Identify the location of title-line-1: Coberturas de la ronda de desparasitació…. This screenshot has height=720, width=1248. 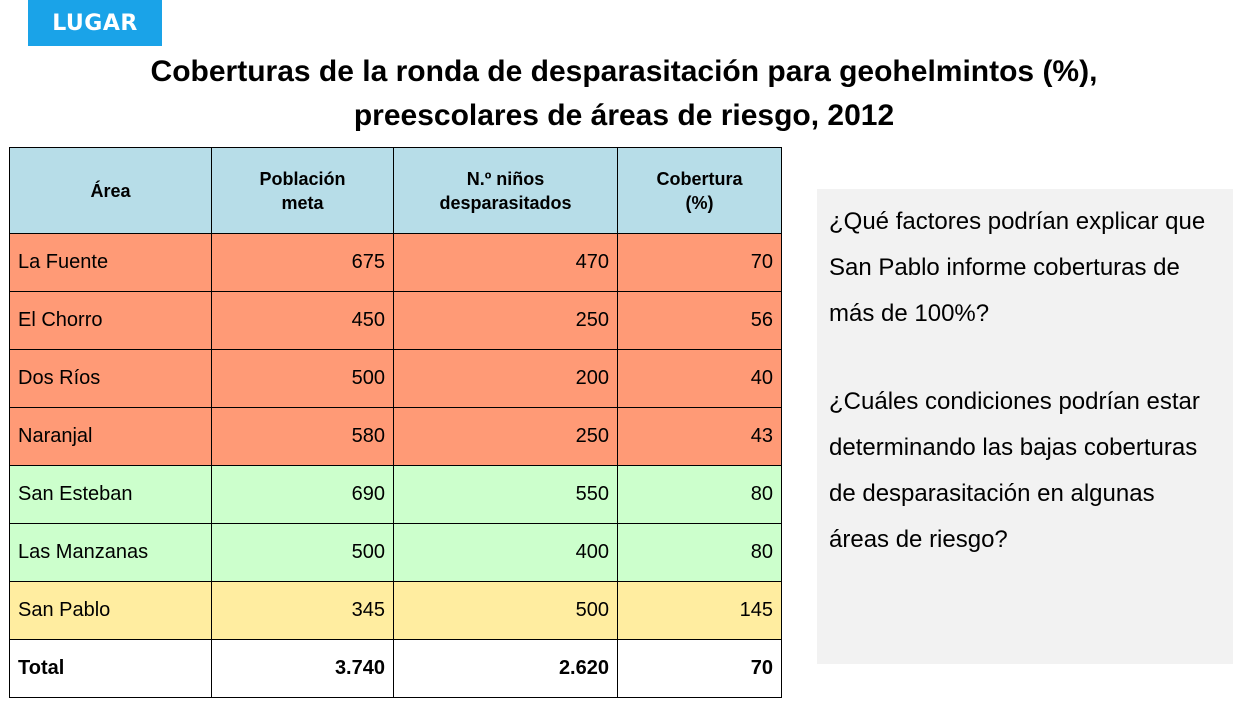
(624, 71).